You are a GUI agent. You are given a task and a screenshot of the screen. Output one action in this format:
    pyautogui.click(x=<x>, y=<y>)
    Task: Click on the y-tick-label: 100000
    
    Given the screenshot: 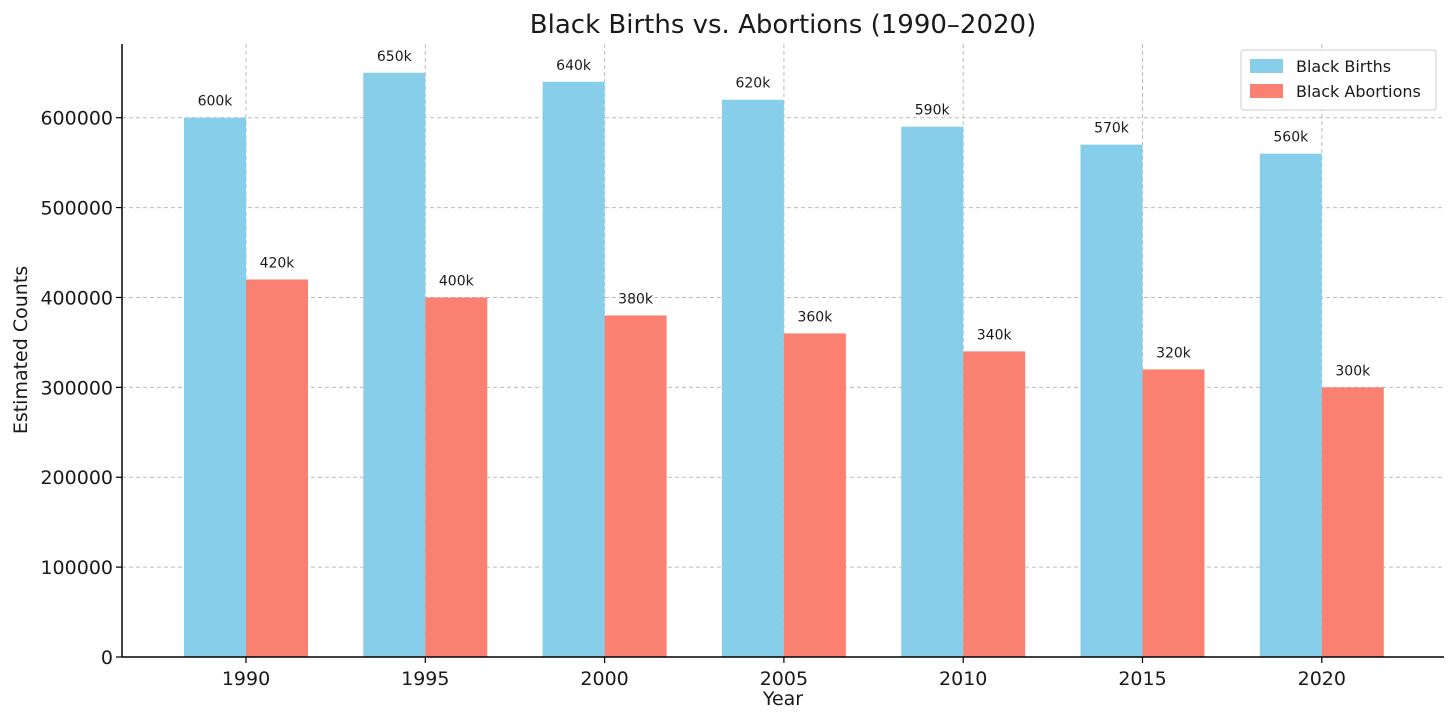 What is the action you would take?
    pyautogui.click(x=76, y=568)
    